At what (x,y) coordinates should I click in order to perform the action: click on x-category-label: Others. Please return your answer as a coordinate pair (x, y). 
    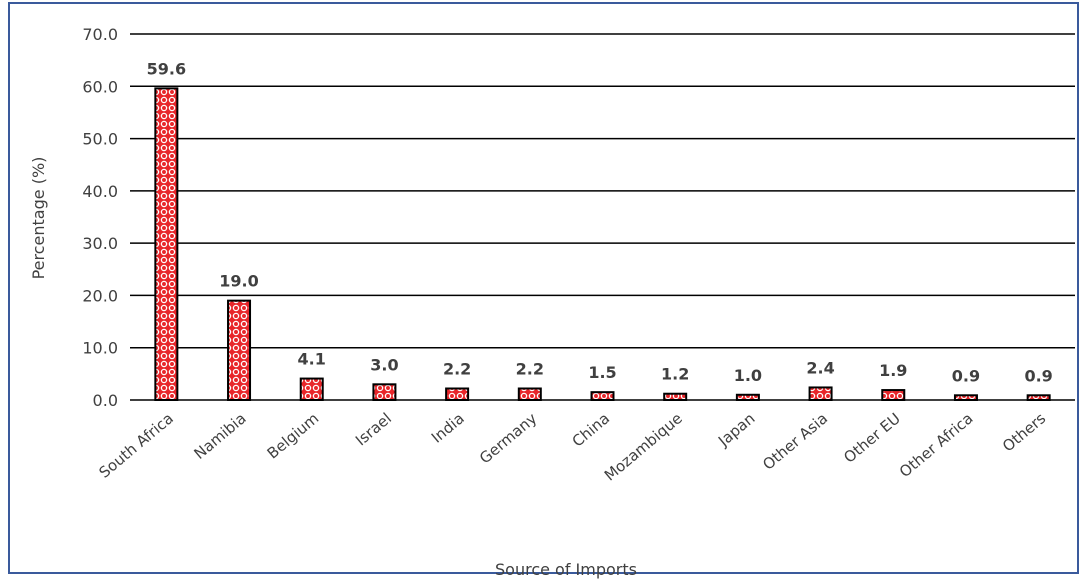
    Looking at the image, I should click on (1024, 432).